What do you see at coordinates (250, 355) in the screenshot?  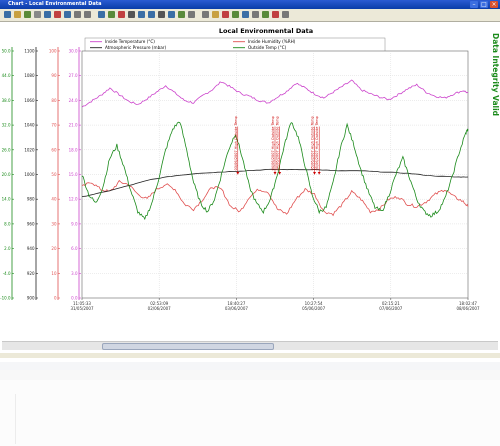 I see `status-bar` at bounding box center [250, 355].